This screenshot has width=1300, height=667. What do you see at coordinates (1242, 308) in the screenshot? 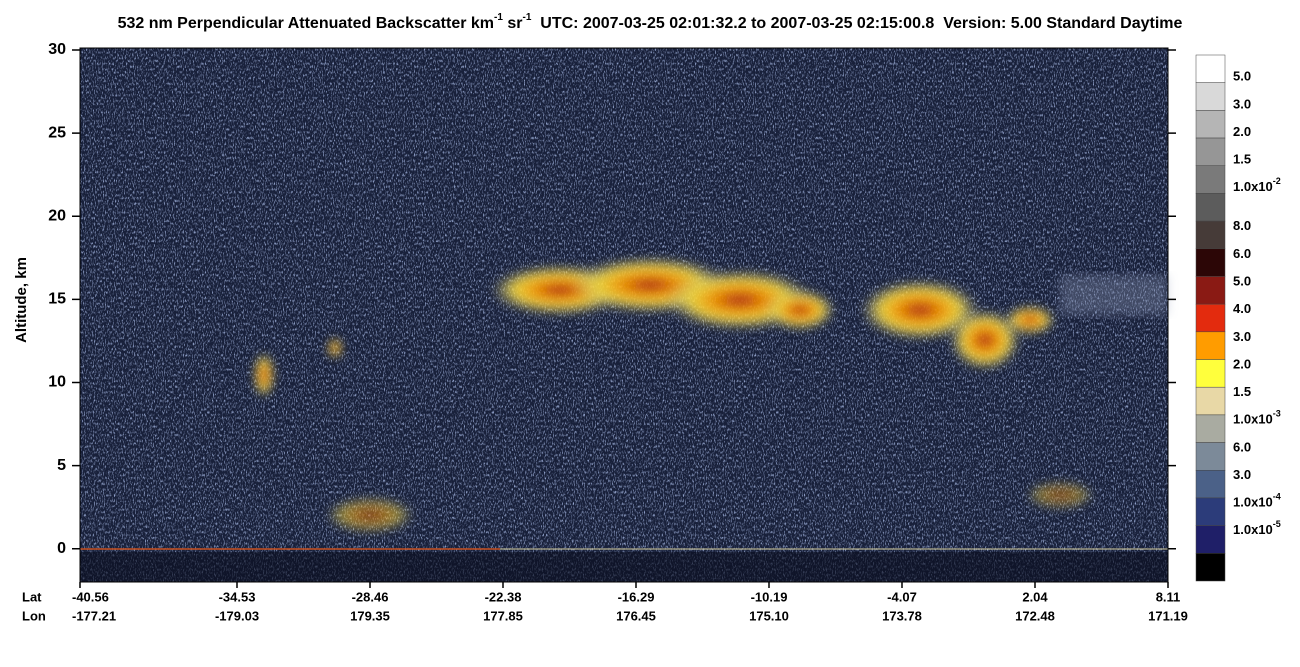
I see `colorbar-label: 4.0` at bounding box center [1242, 308].